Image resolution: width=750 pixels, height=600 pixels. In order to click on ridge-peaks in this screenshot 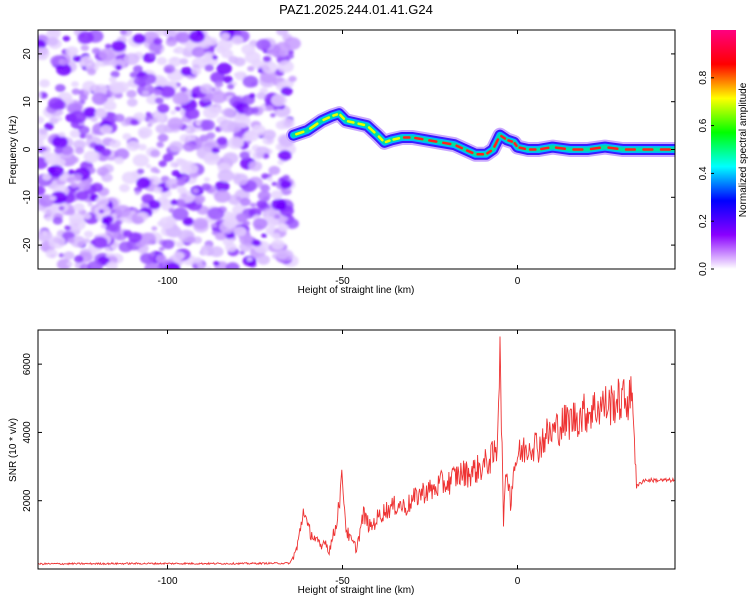, I will do `click(483, 134)`.